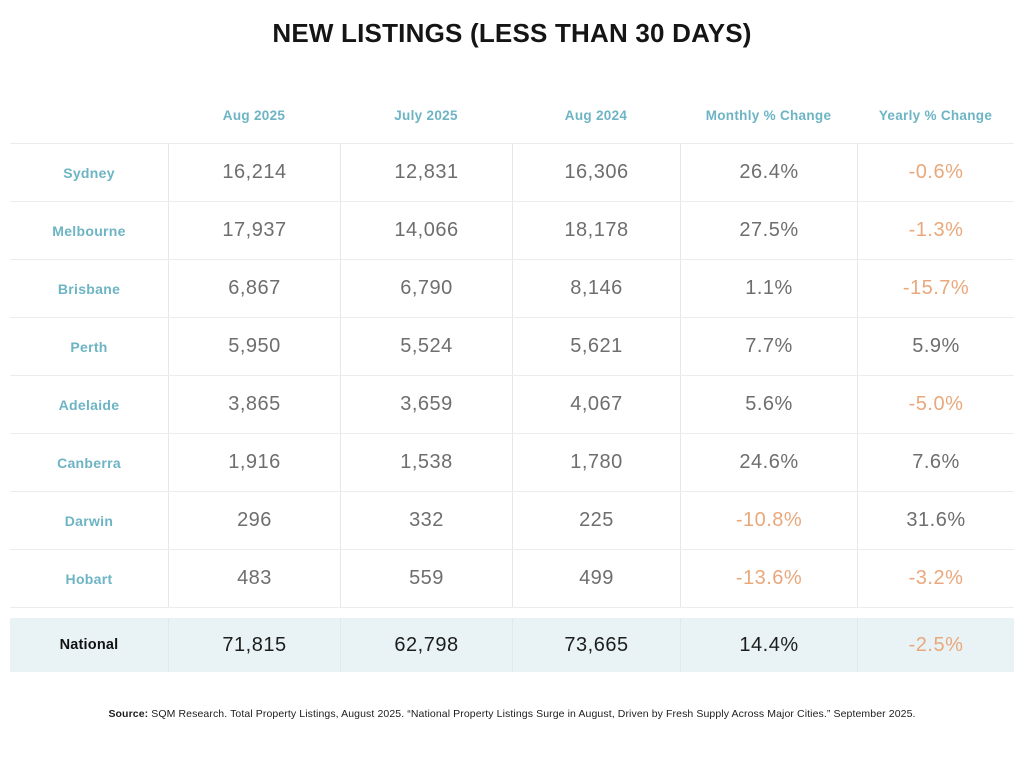 Image resolution: width=1024 pixels, height=759 pixels. Describe the element at coordinates (768, 404) in the screenshot. I see `cell-monthly-change: 5.6%` at that location.